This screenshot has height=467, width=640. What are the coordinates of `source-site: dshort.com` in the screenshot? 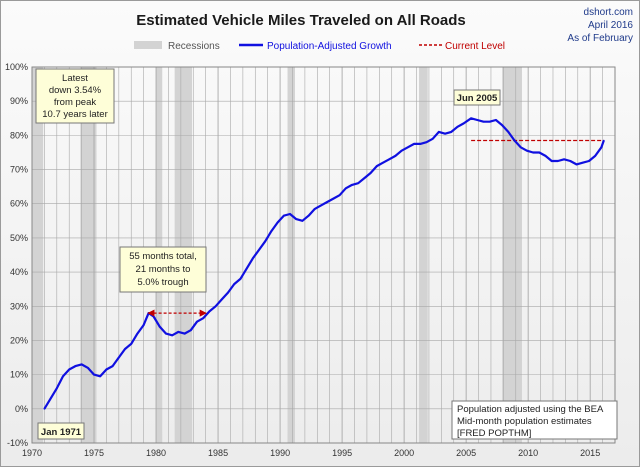 It's located at (608, 12).